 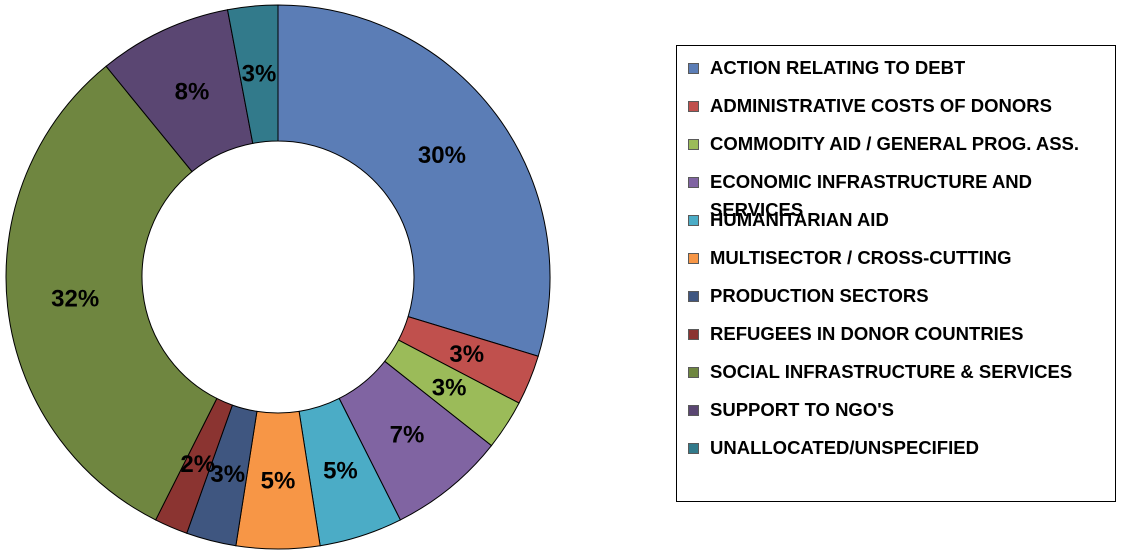 I want to click on legend-label: SOCIAL INFRASTRUCTURE & SERVICES, so click(x=891, y=371).